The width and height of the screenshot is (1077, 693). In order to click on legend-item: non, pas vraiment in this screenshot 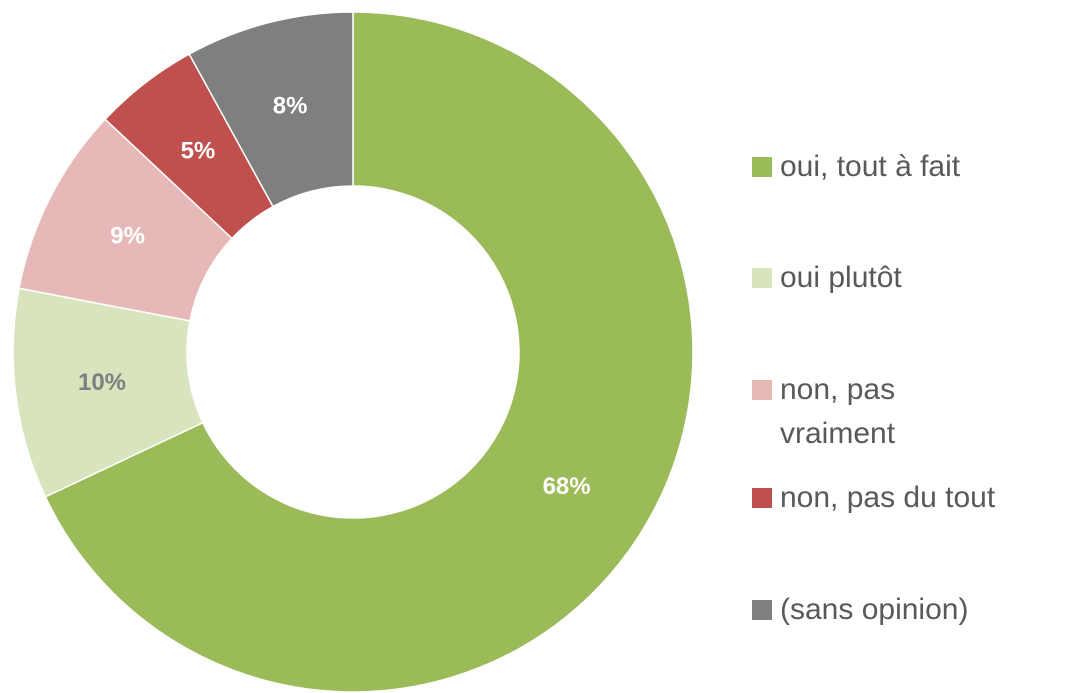, I will do `click(852, 412)`.